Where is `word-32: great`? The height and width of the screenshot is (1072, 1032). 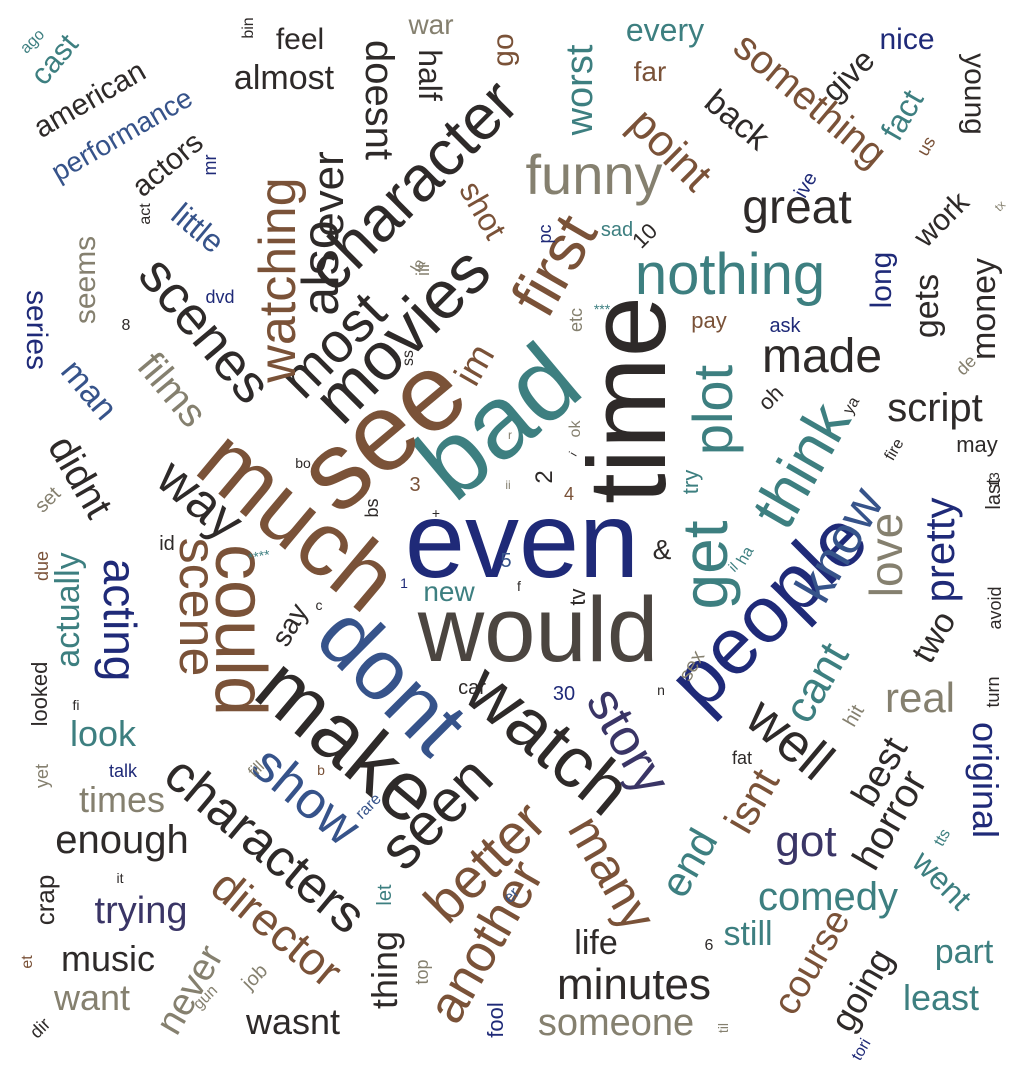 word-32: great is located at coordinates (797, 207).